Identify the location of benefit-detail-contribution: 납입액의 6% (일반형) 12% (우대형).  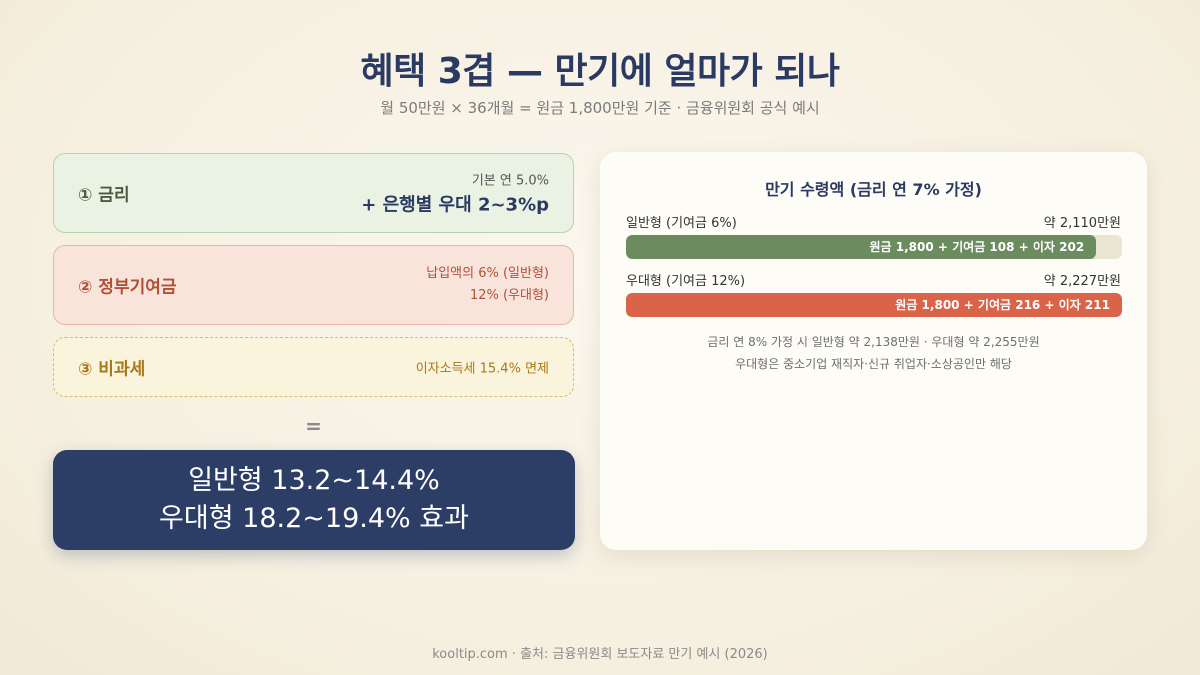
(487, 285).